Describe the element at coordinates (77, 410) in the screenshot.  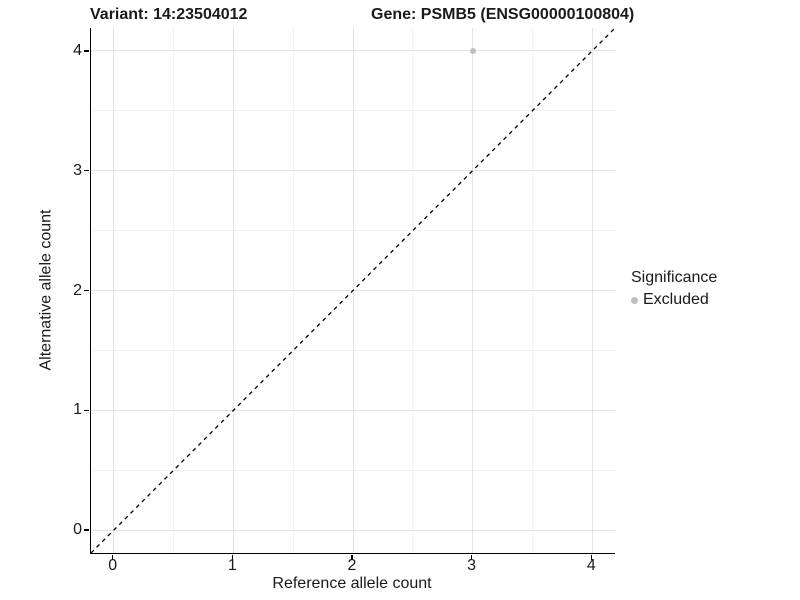
I see `y-axis-tick-label: 1` at that location.